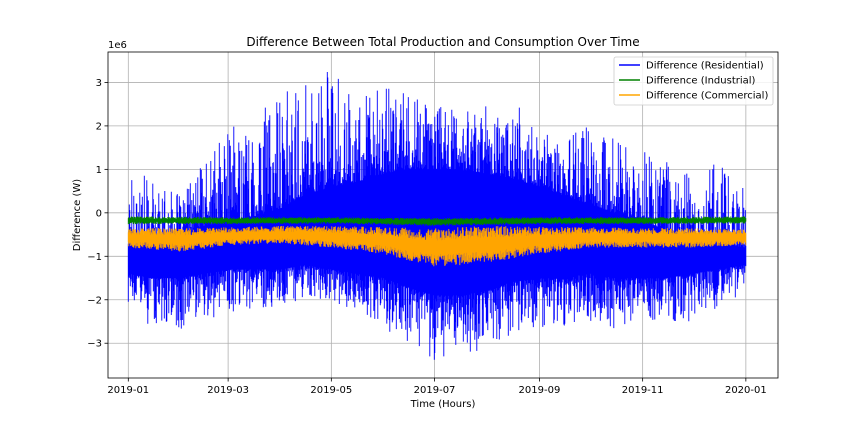 Image resolution: width=864 pixels, height=432 pixels. Describe the element at coordinates (94, 344) in the screenshot. I see `y-tick-label: −3` at that location.